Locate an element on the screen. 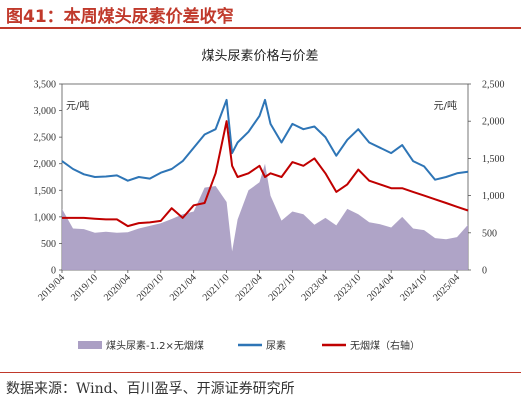  x-tick-label: 2021/04 is located at coordinates (183, 287).